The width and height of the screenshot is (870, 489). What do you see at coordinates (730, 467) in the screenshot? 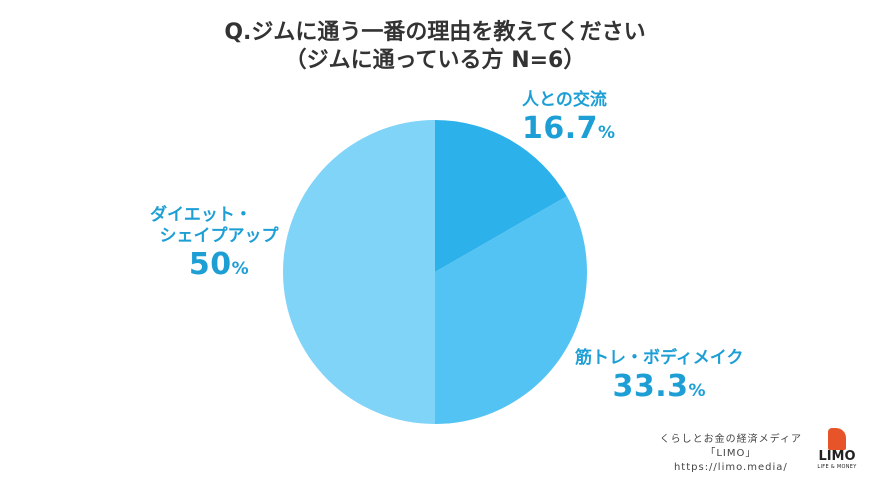
I see `credit-line-3: https://limo.media/` at bounding box center [730, 467].